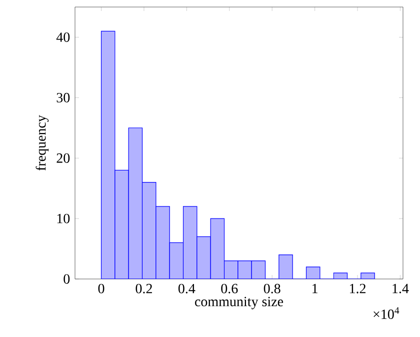 This screenshot has height=337, width=420. Describe the element at coordinates (387, 313) in the screenshot. I see `text: ×10$^{4}$` at that location.